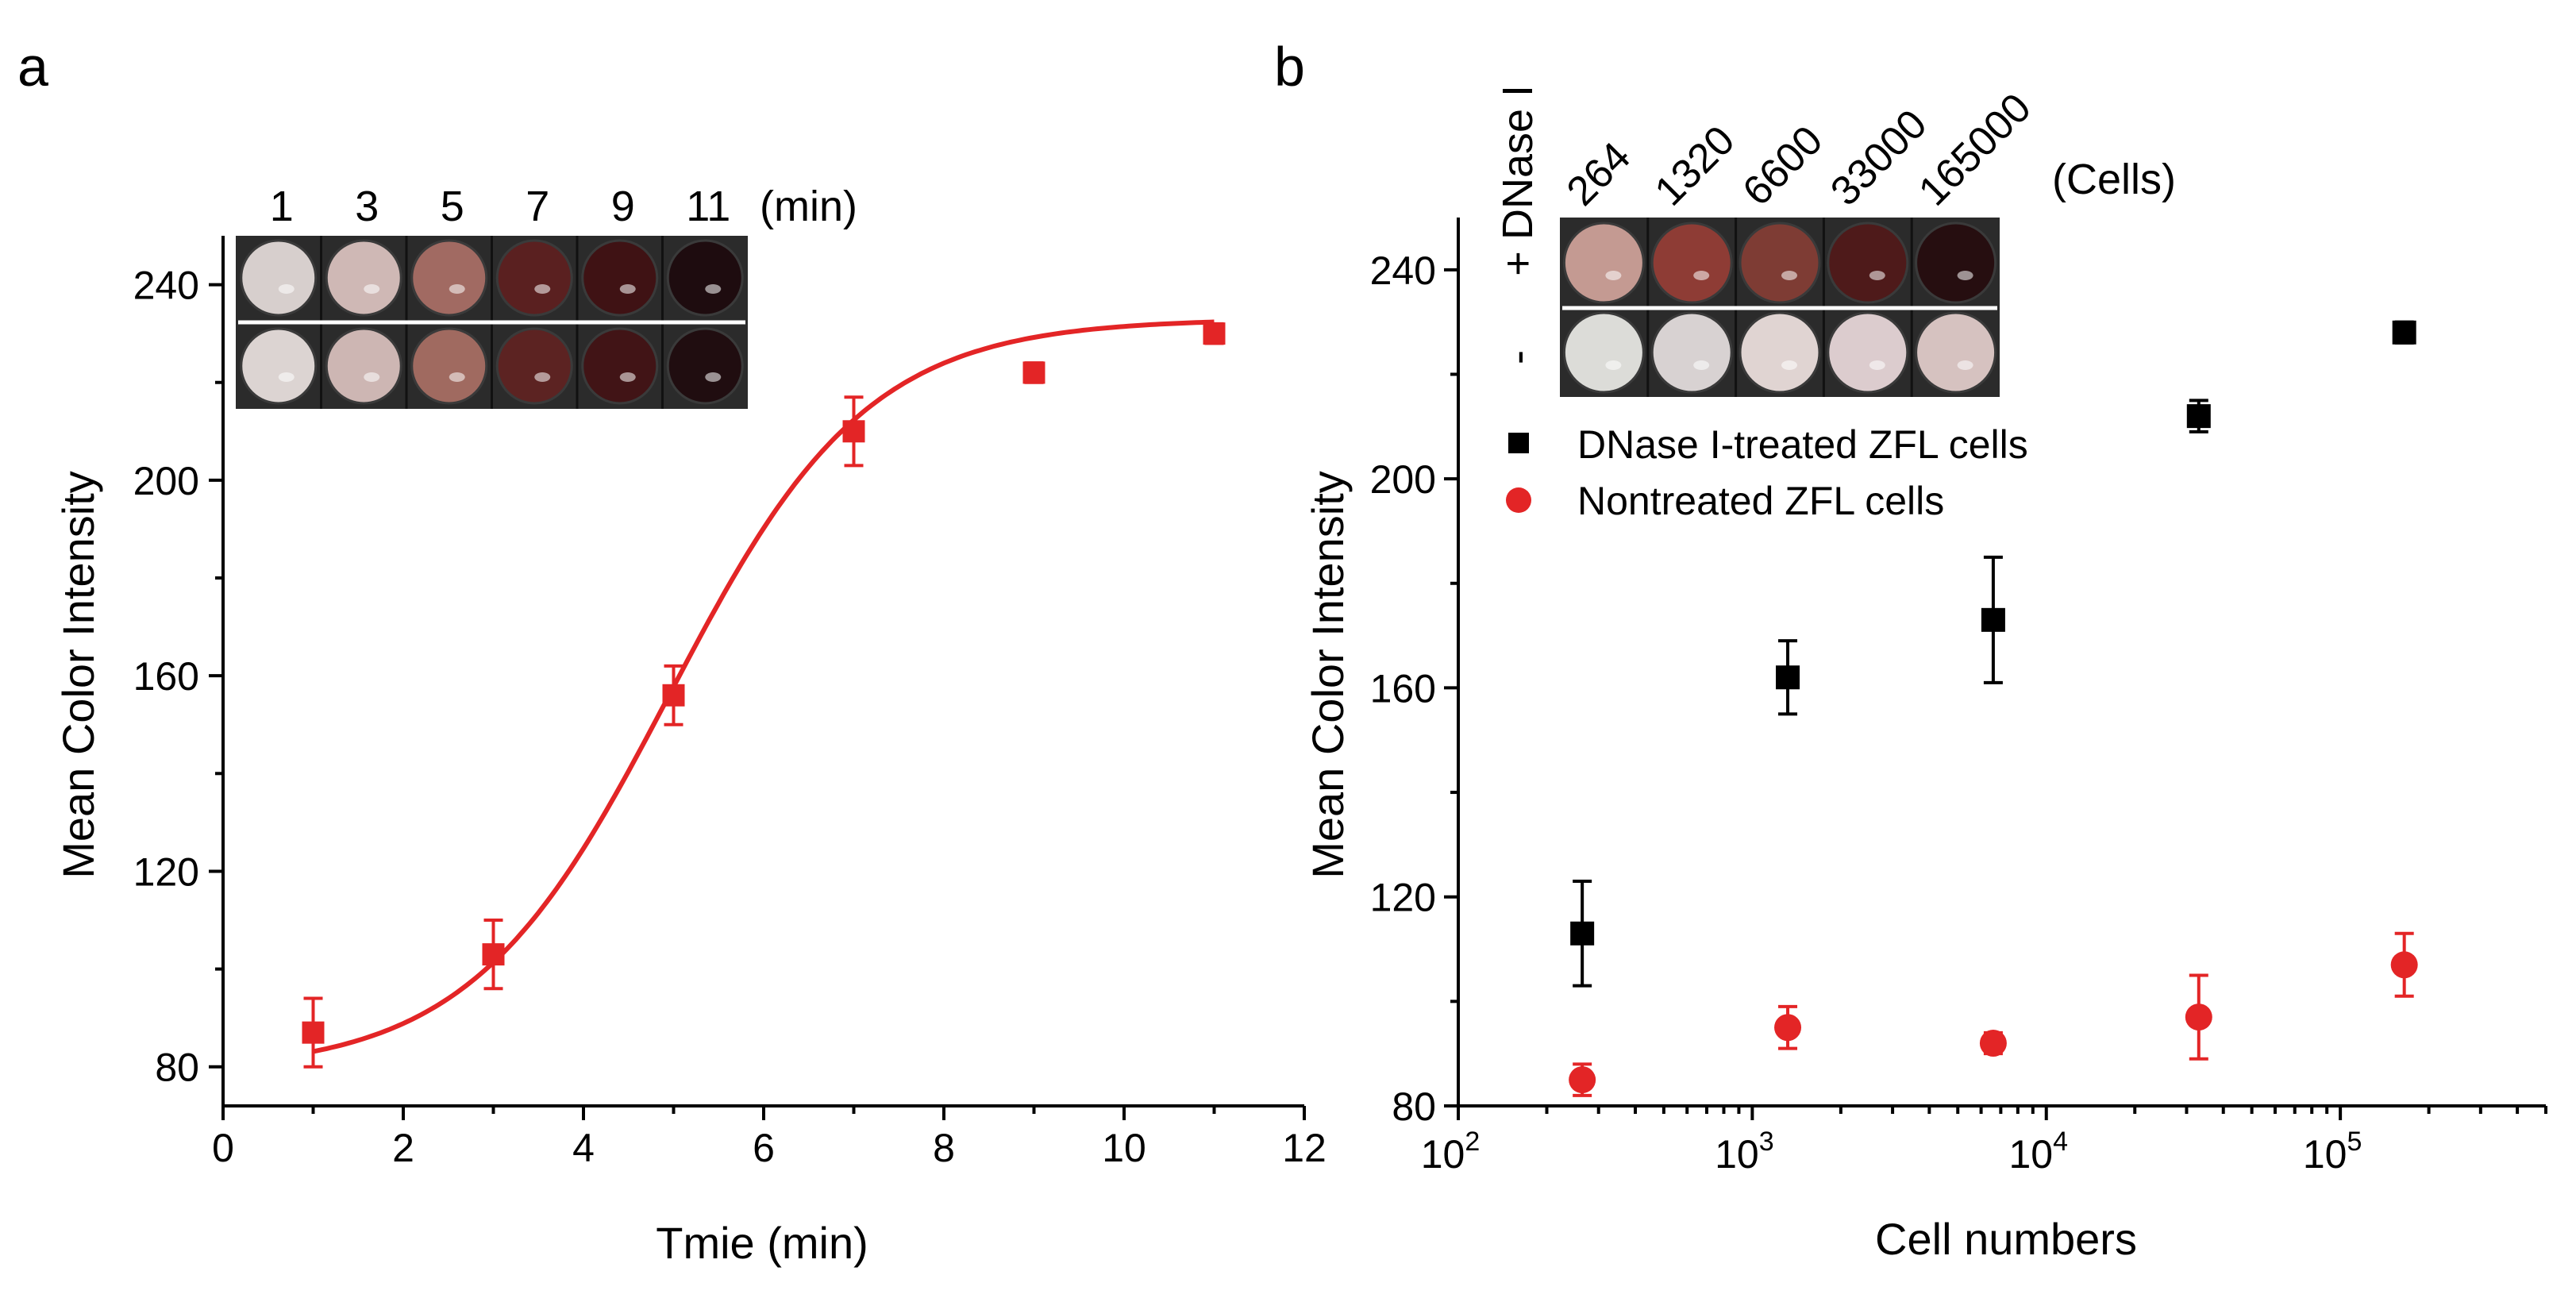  Describe the element at coordinates (1695, 166) in the screenshot. I see `panel-b-inset-cell-label: 1320` at that location.